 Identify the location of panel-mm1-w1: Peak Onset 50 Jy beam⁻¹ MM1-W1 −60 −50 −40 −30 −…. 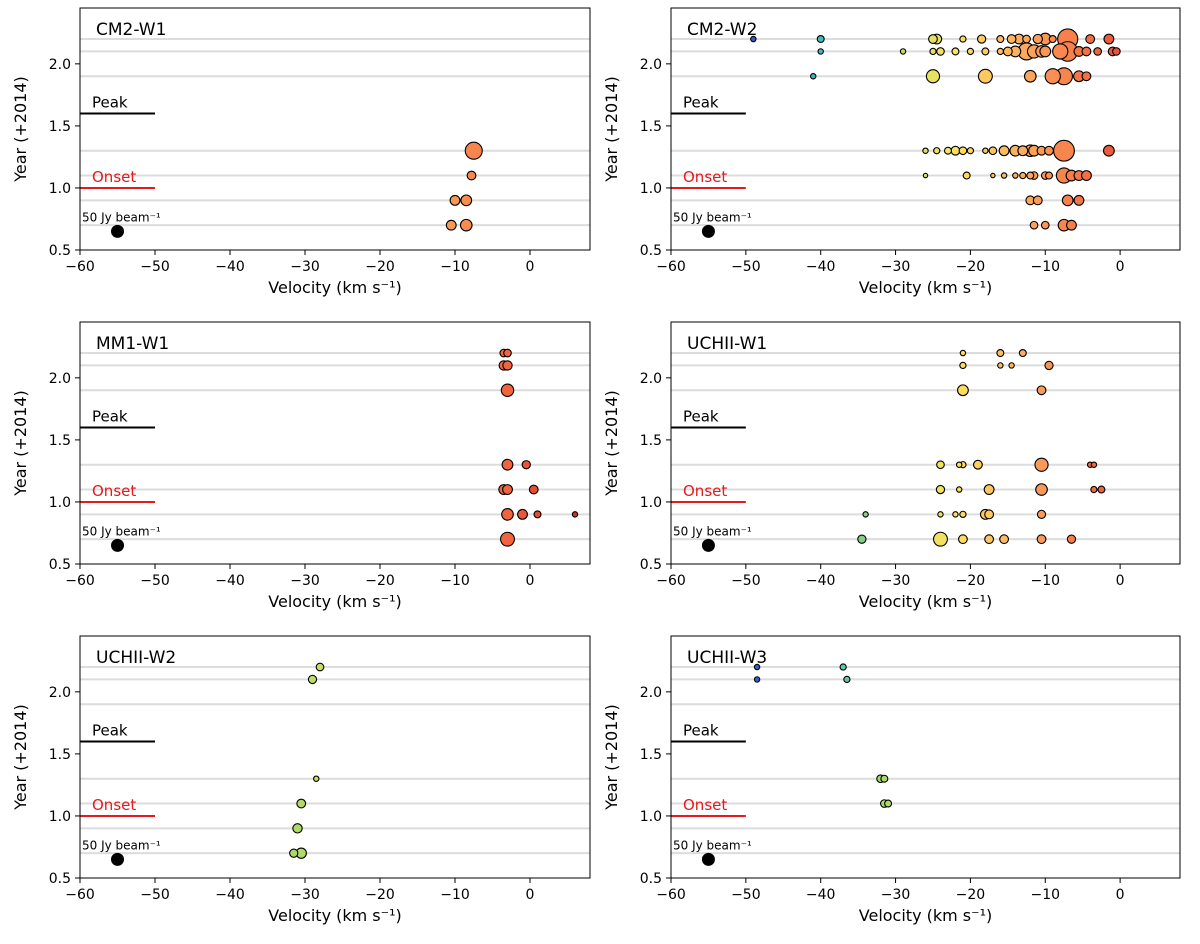
(301, 466).